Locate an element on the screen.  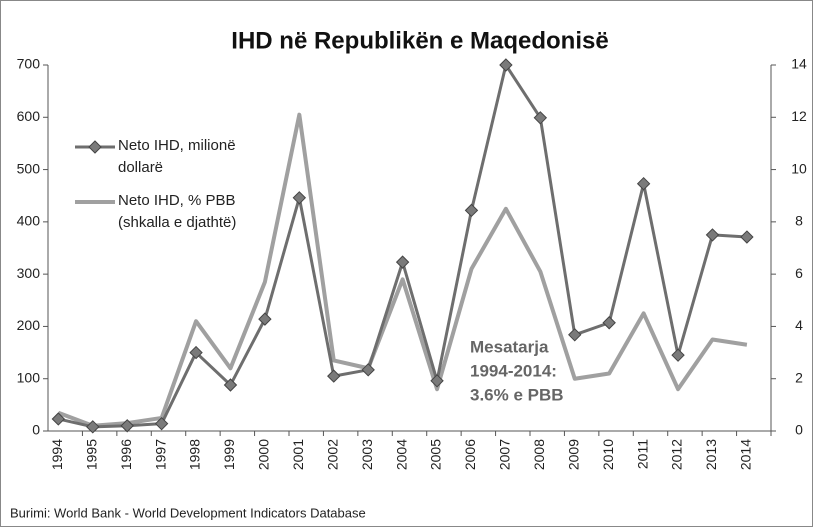
x-tick-label: 1998 is located at coordinates (195, 454).